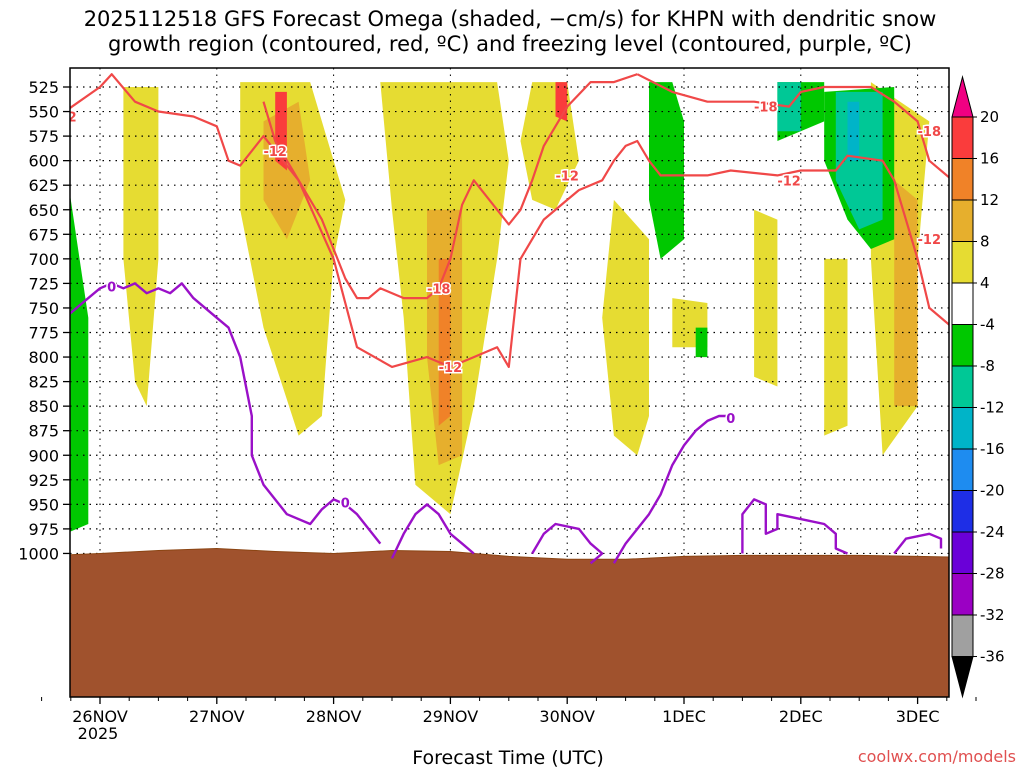 This screenshot has width=1024, height=768. Describe the element at coordinates (801, 716) in the screenshot. I see `x-tick-label: 2DEC` at that location.